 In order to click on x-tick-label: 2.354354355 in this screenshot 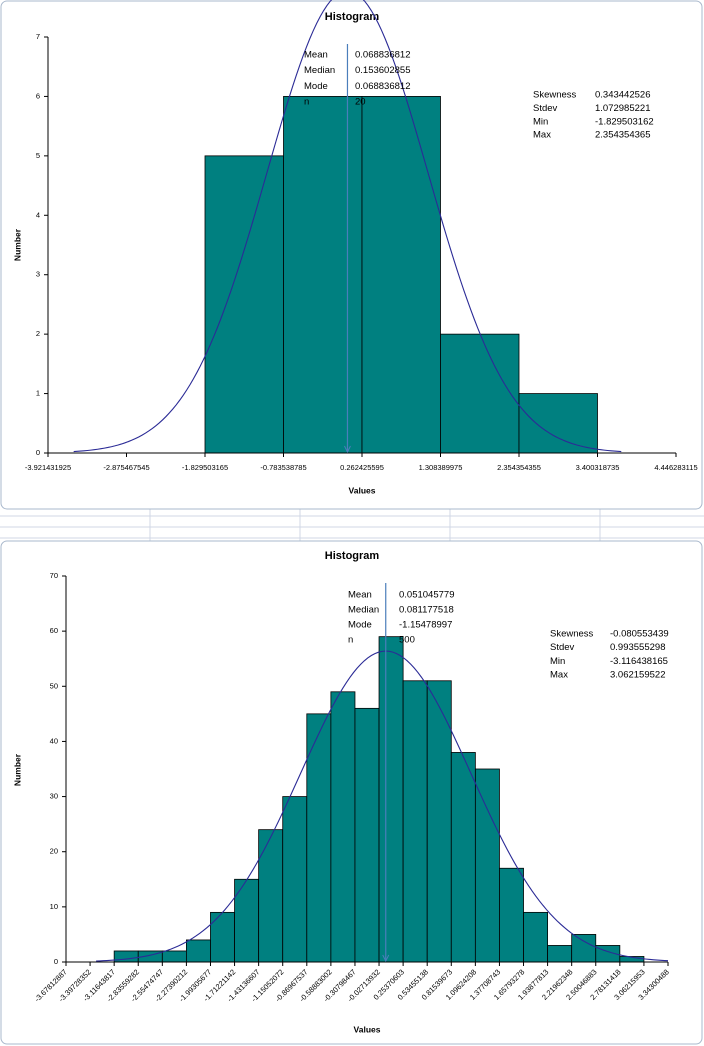, I will do `click(519, 467)`.